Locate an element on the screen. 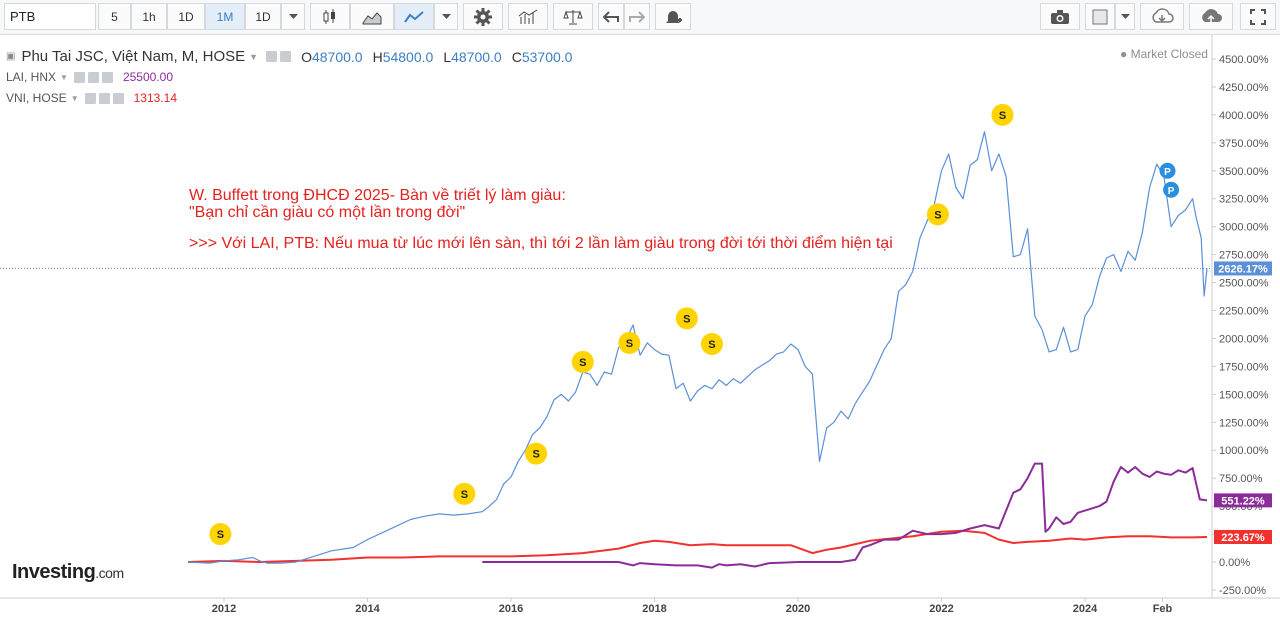 This screenshot has height=620, width=1280. x-tick-label: 2016 is located at coordinates (511, 609).